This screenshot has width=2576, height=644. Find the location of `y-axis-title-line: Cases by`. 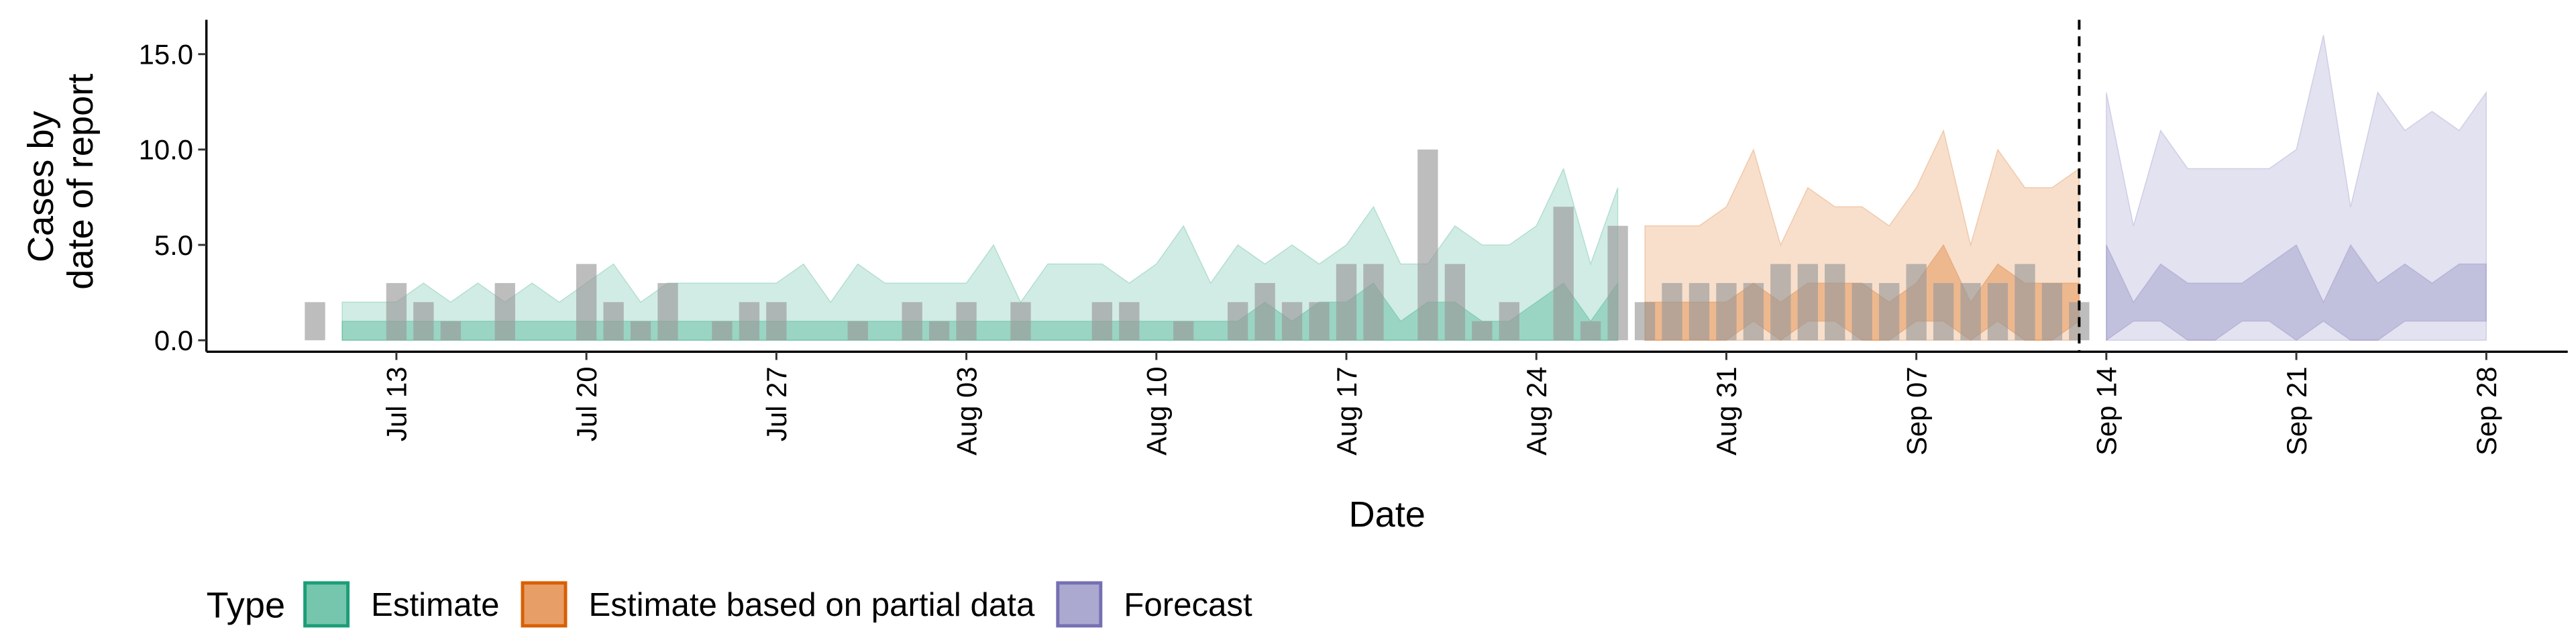

y-axis-title-line: Cases by is located at coordinates (41, 186).